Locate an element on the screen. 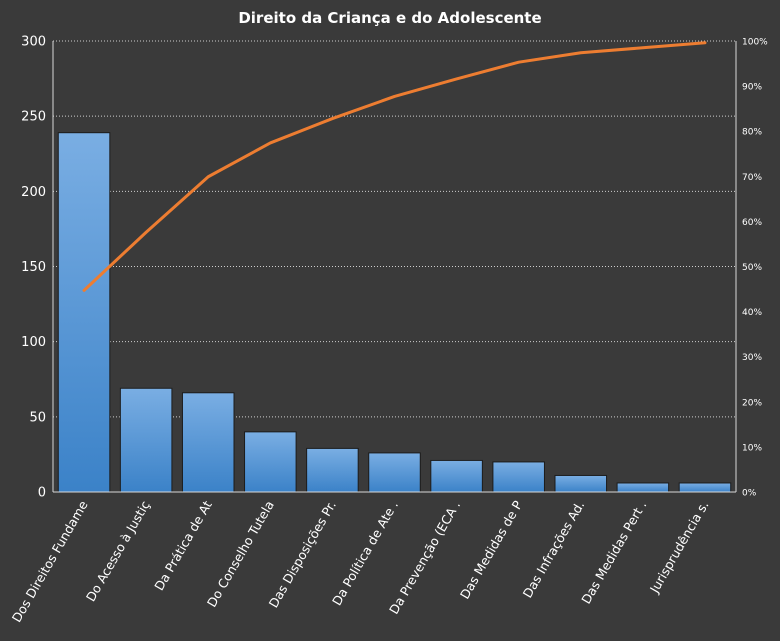  x-tick-label: Das Medidas Pert . is located at coordinates (613, 552).